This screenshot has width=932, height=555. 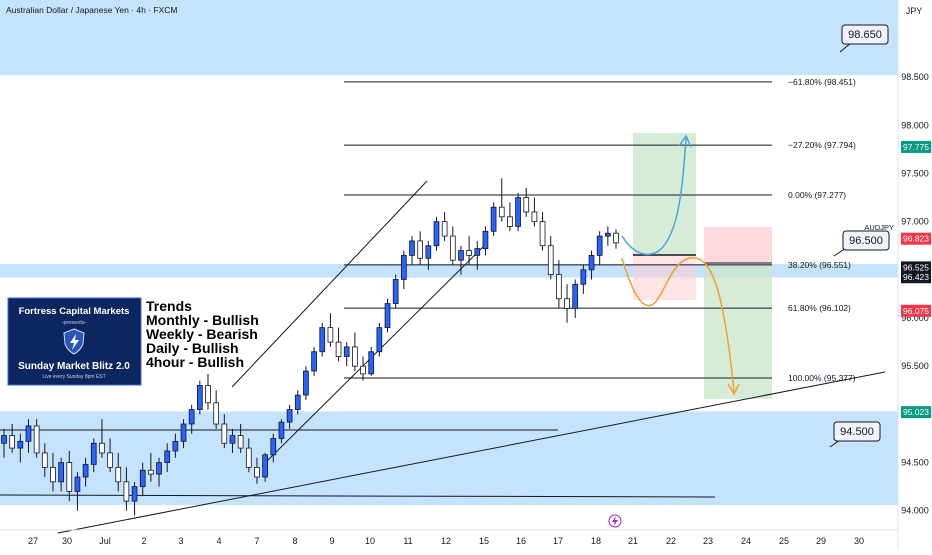 I want to click on date-tick: 9, so click(x=331, y=541).